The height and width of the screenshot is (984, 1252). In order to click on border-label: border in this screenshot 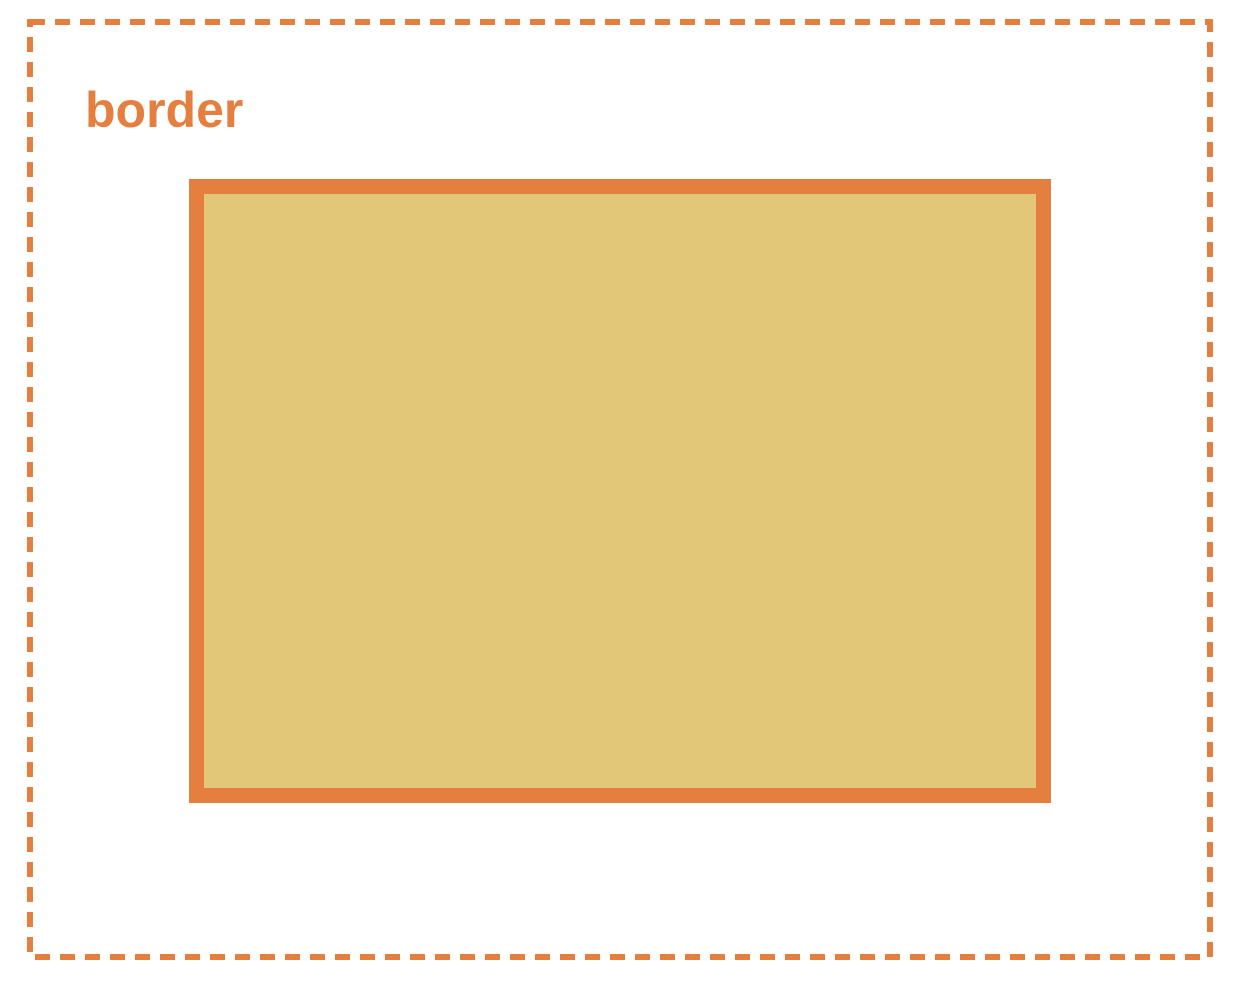, I will do `click(164, 110)`.